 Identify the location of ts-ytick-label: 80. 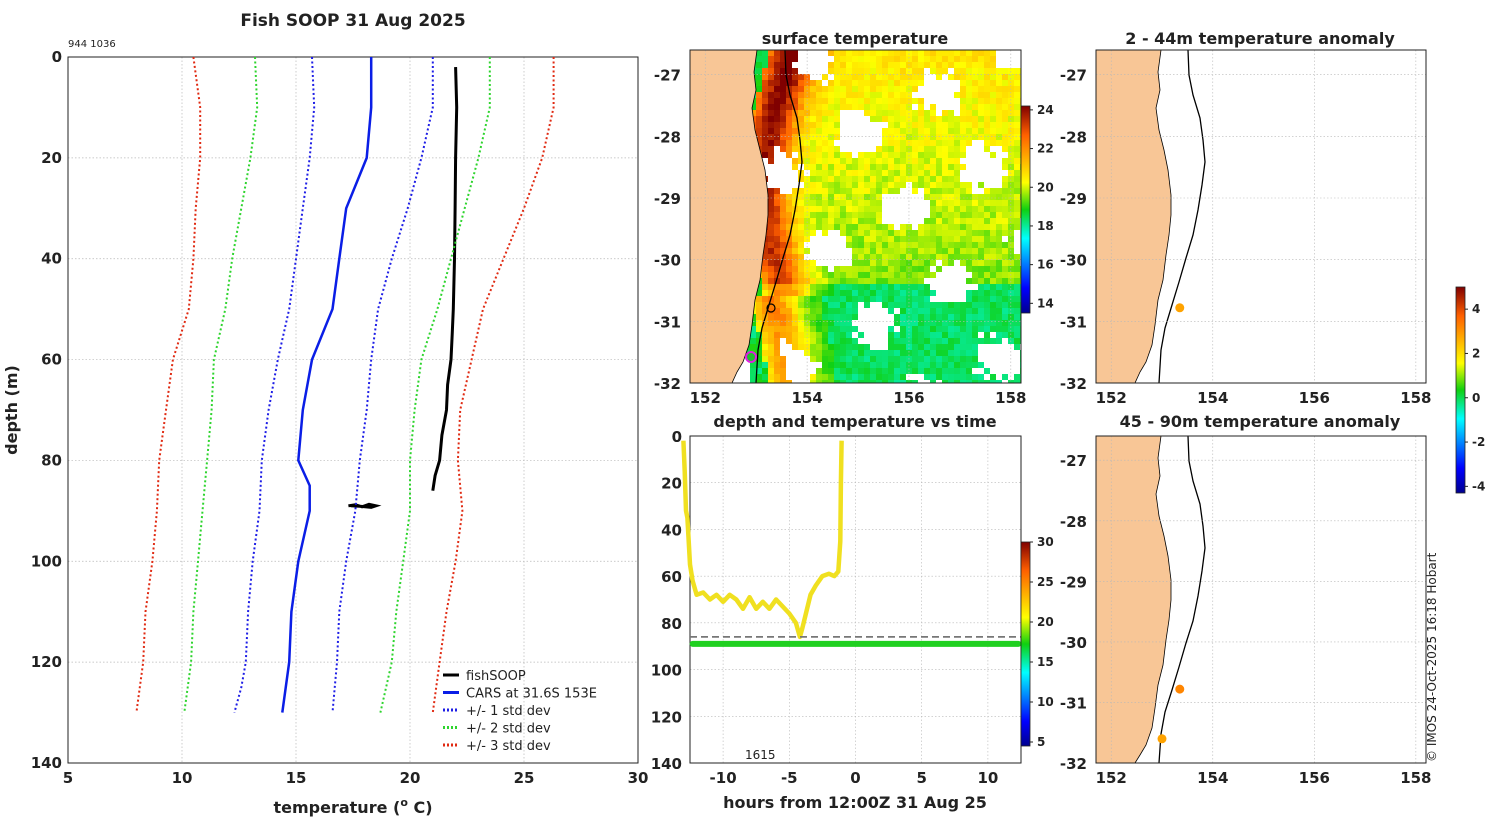
(671, 624).